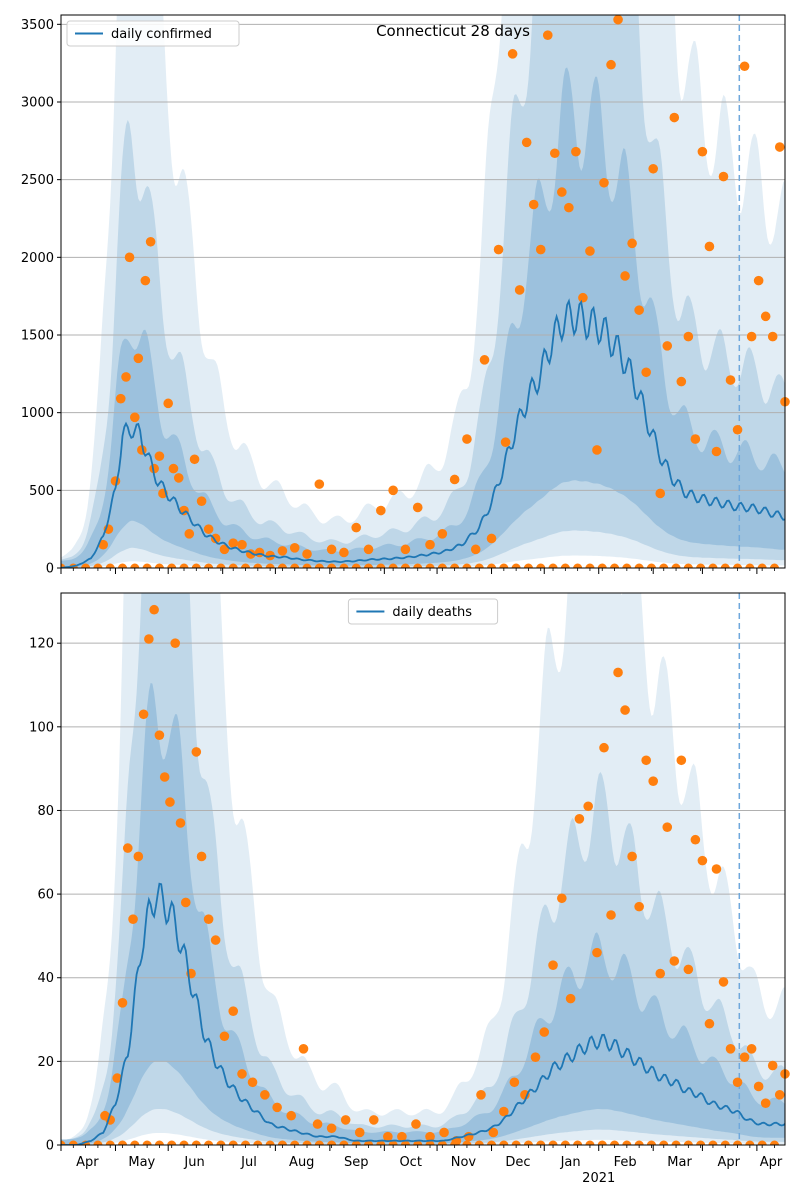 This screenshot has width=800, height=1200. What do you see at coordinates (41, 727) in the screenshot?
I see `y-tick-label: 100` at bounding box center [41, 727].